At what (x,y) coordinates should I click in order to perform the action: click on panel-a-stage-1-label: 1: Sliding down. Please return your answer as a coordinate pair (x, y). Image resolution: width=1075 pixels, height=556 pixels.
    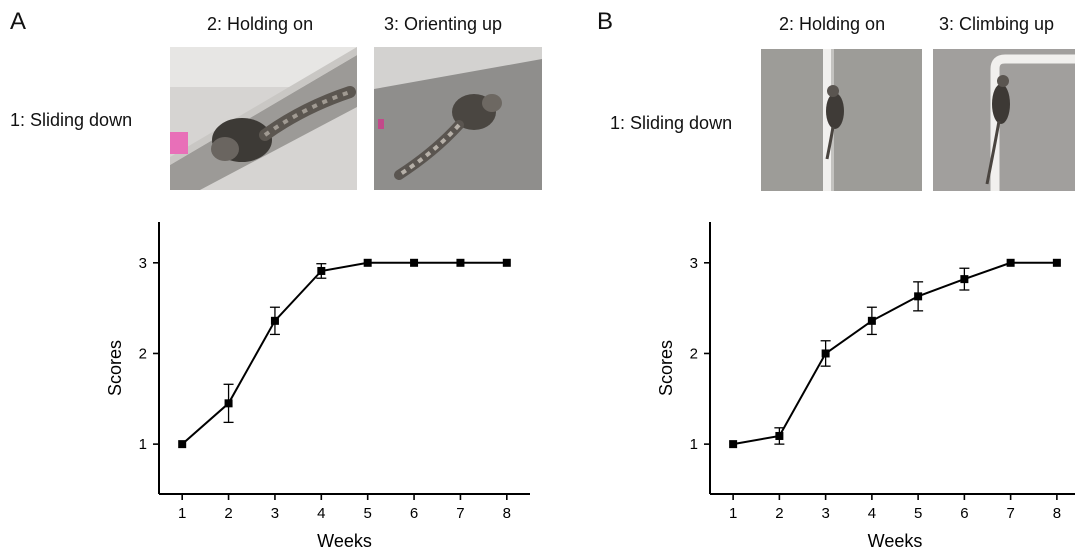
    Looking at the image, I should click on (71, 120).